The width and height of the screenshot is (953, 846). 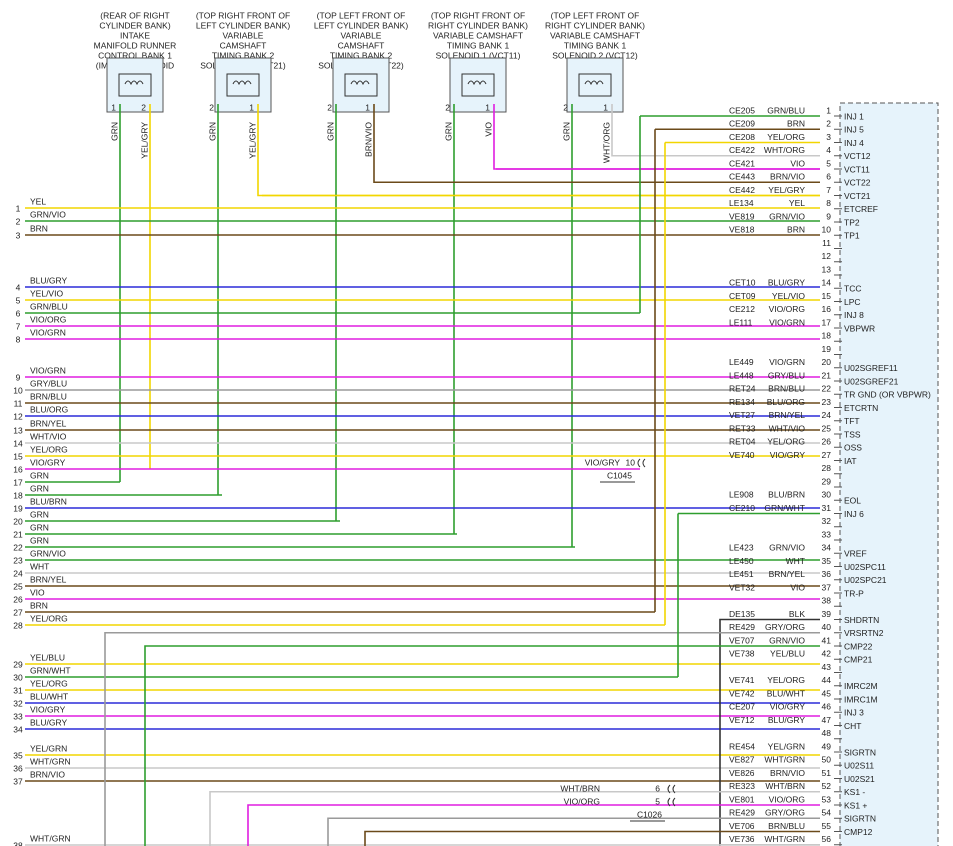 What do you see at coordinates (252, 140) in the screenshot?
I see `wire-color: YEL/GRY` at bounding box center [252, 140].